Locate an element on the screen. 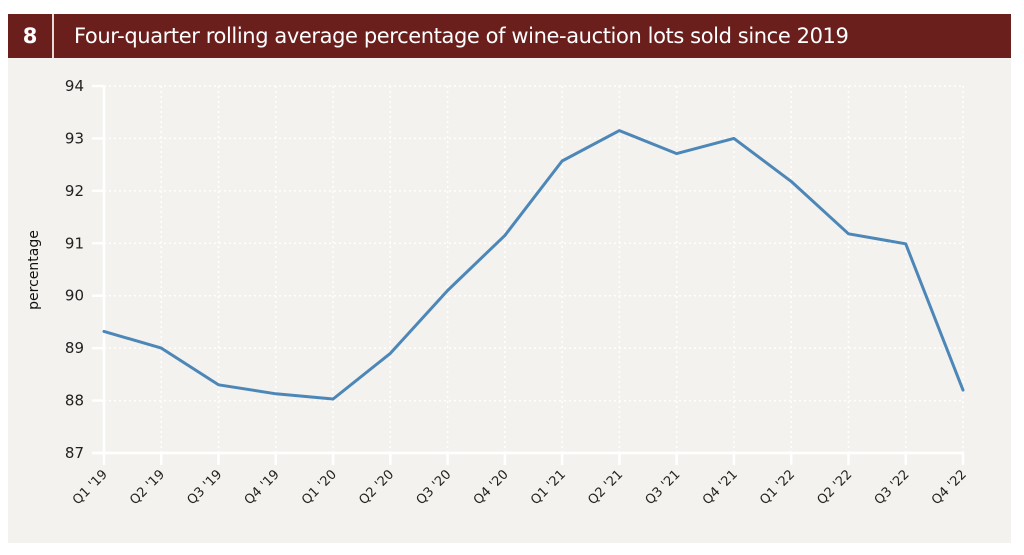 The height and width of the screenshot is (555, 1024). x-tick-label: Q3 '22 is located at coordinates (892, 487).